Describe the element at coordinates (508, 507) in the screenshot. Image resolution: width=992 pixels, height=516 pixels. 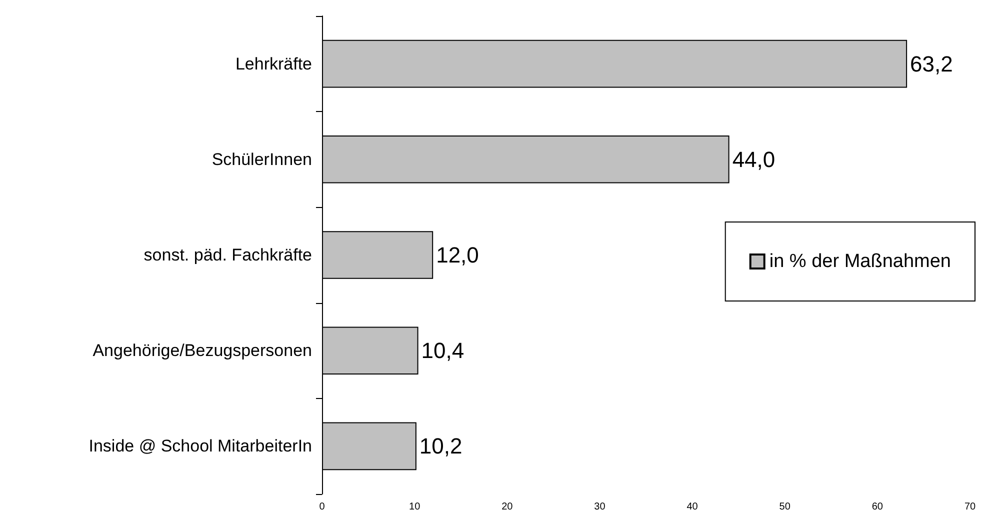
I see `x-tick-label: 20` at that location.